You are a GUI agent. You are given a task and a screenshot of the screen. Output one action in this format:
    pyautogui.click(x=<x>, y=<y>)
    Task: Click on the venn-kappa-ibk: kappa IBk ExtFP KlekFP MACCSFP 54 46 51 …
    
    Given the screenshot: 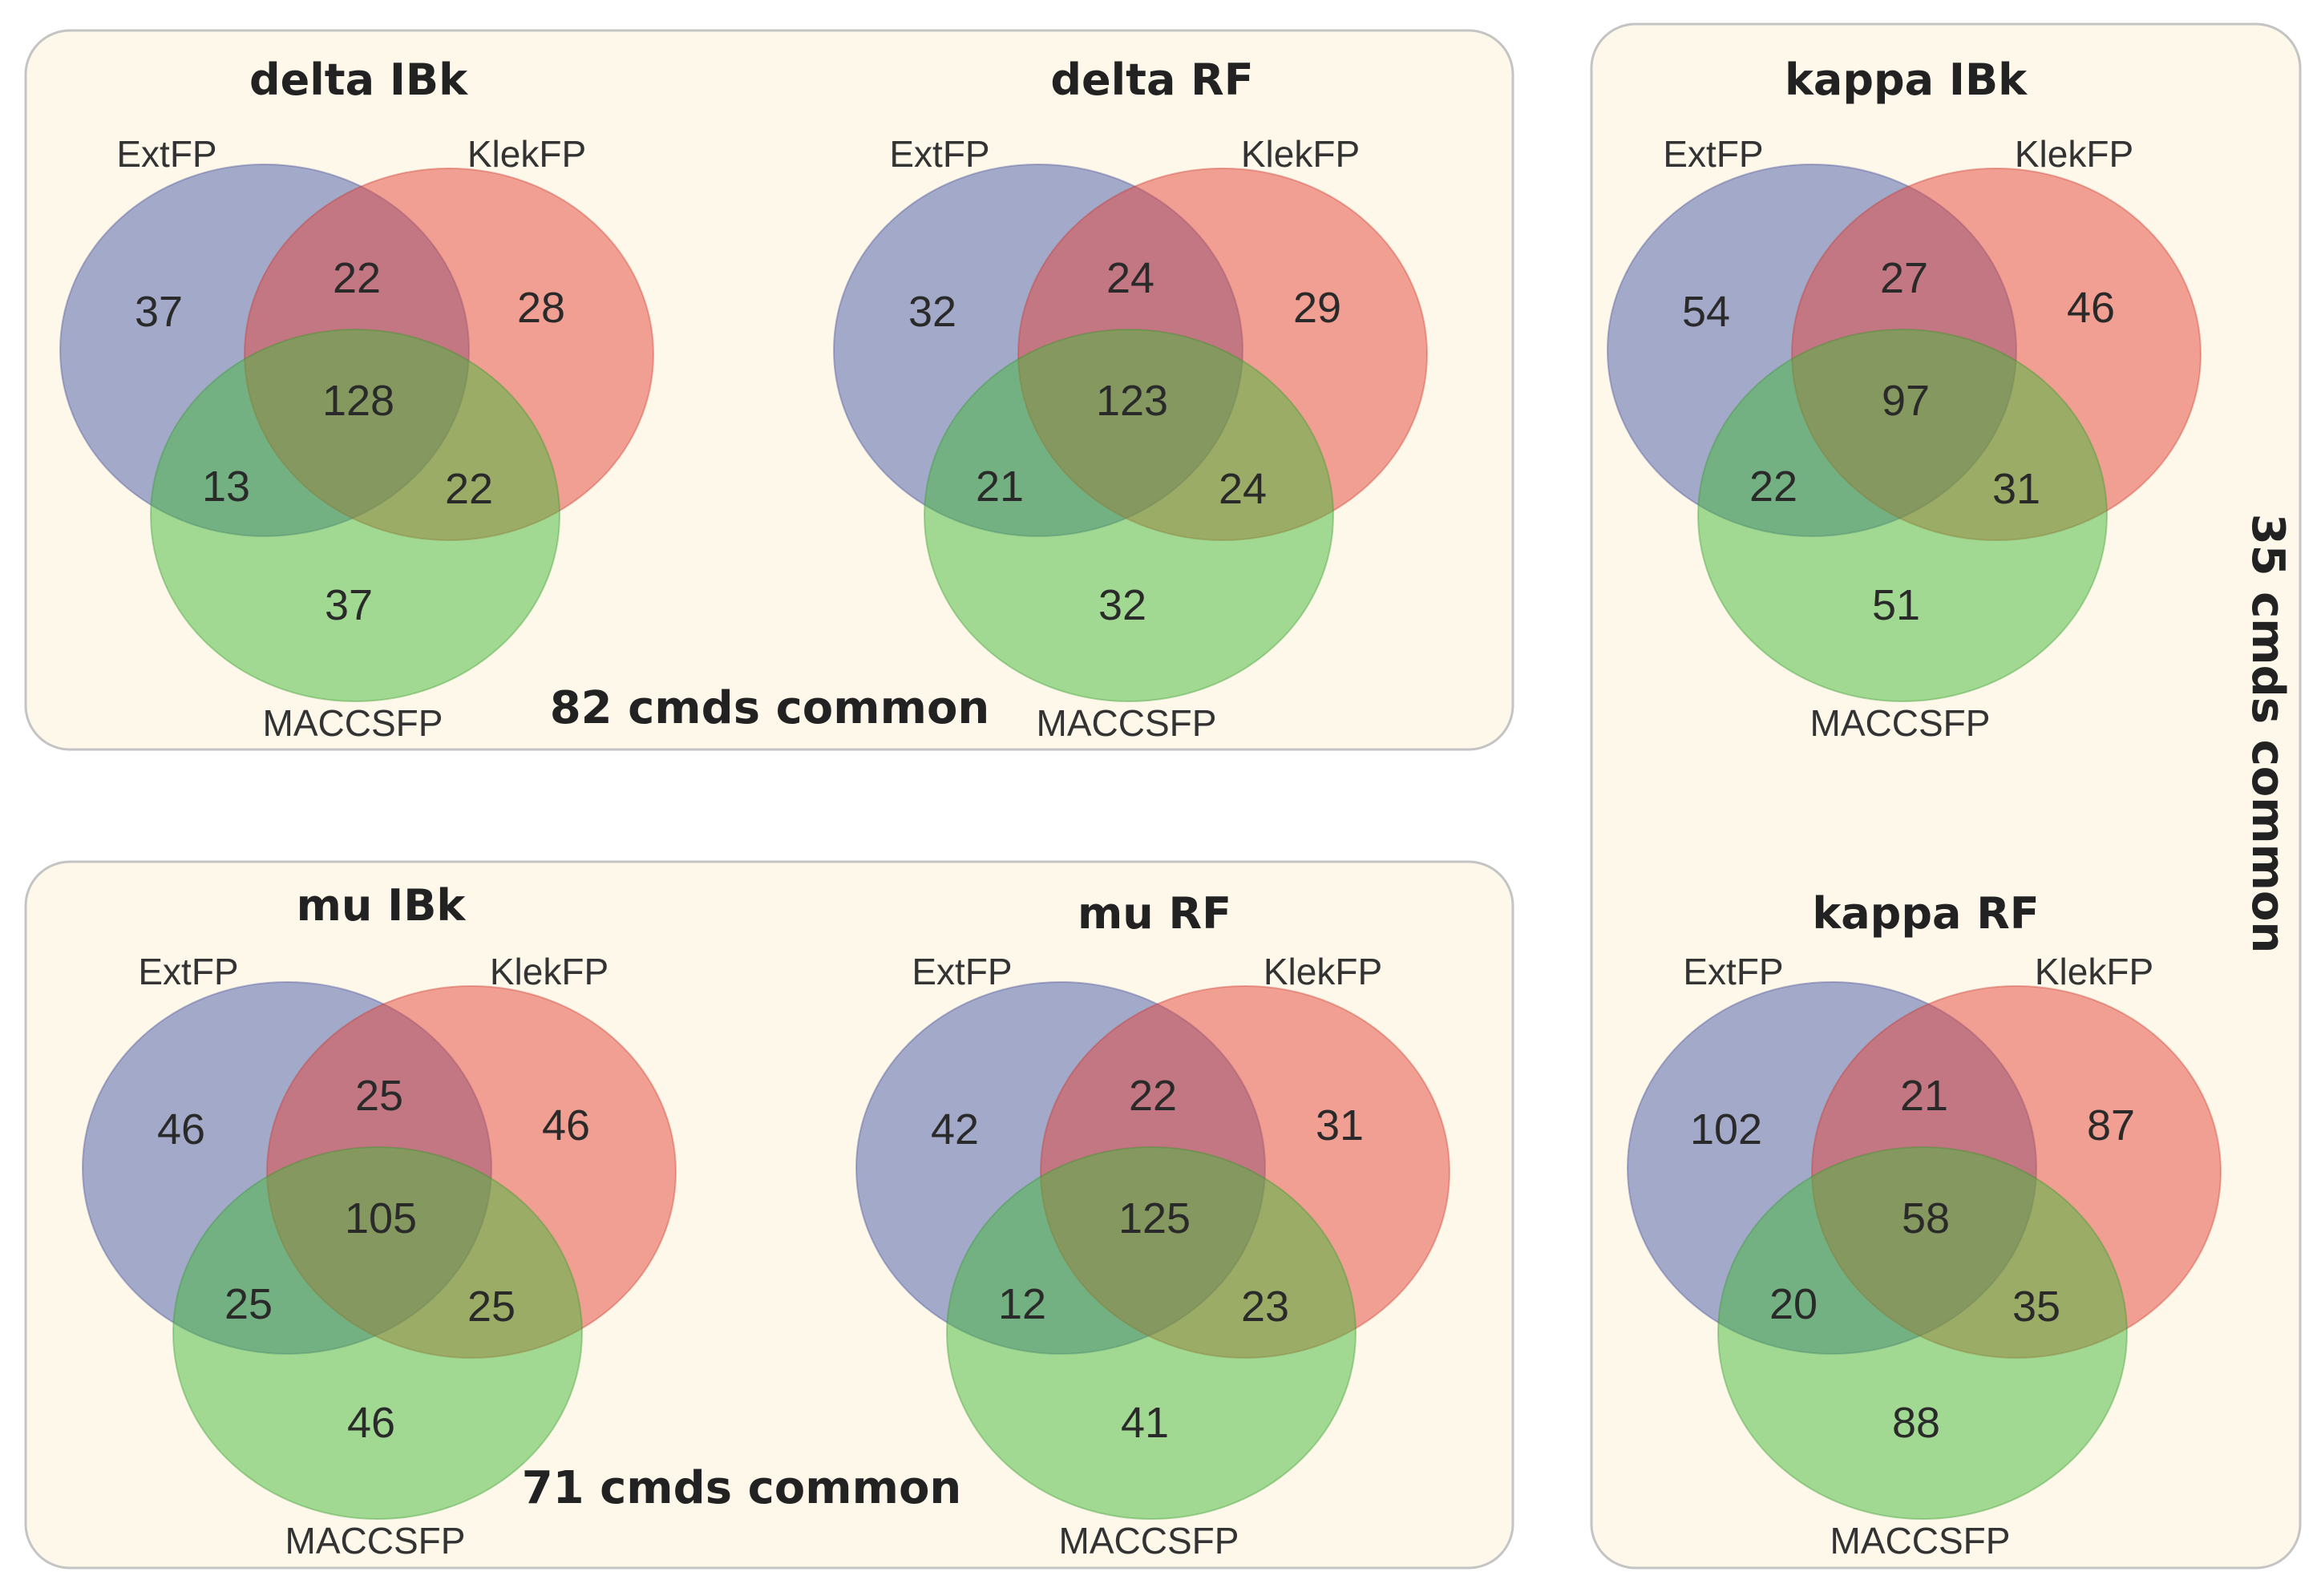 What is the action you would take?
    pyautogui.click(x=1905, y=399)
    